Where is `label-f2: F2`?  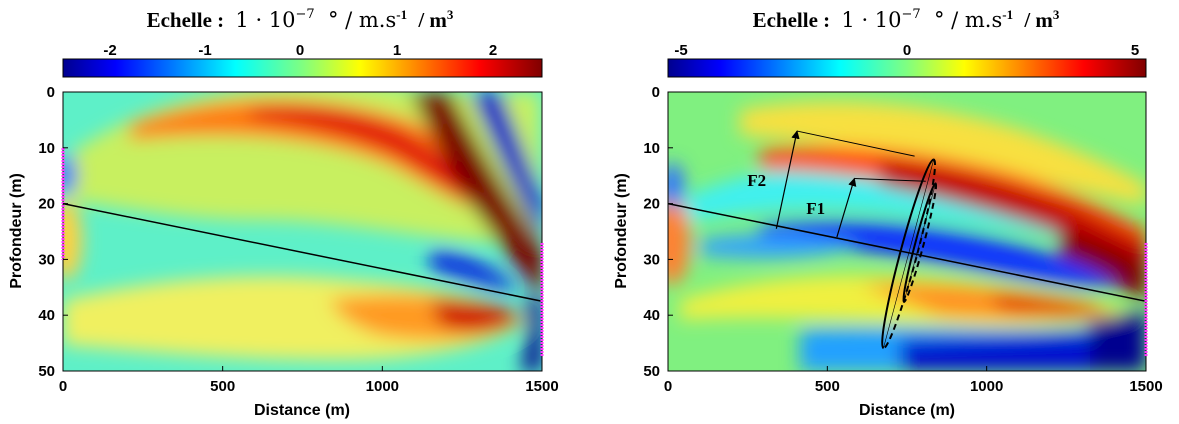 label-f2: F2 is located at coordinates (756, 180).